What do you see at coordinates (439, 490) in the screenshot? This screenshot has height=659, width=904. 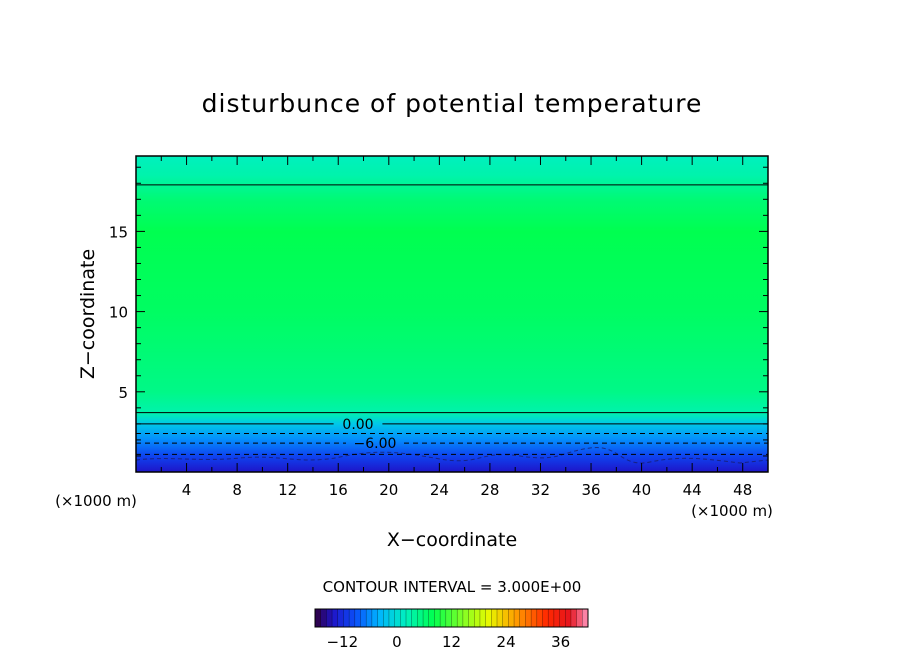 I see `x-tick-label: 24` at bounding box center [439, 490].